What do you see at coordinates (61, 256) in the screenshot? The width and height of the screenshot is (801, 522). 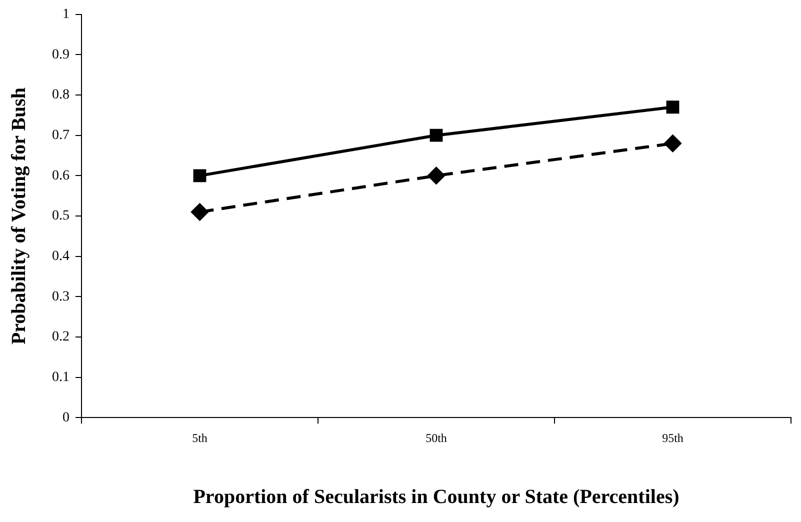 I see `y-tick-label: 0.4` at bounding box center [61, 256].